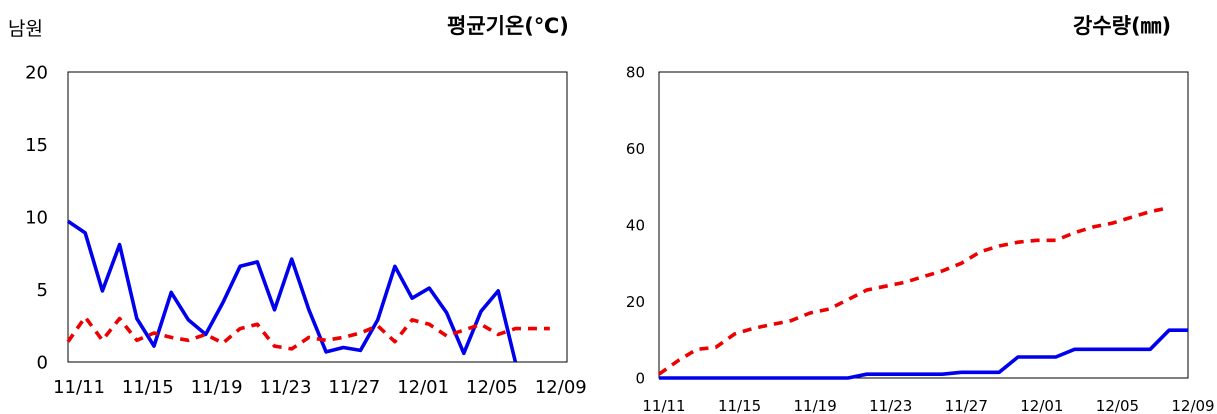  Describe the element at coordinates (36, 145) in the screenshot. I see `y-tick-label: 15` at that location.